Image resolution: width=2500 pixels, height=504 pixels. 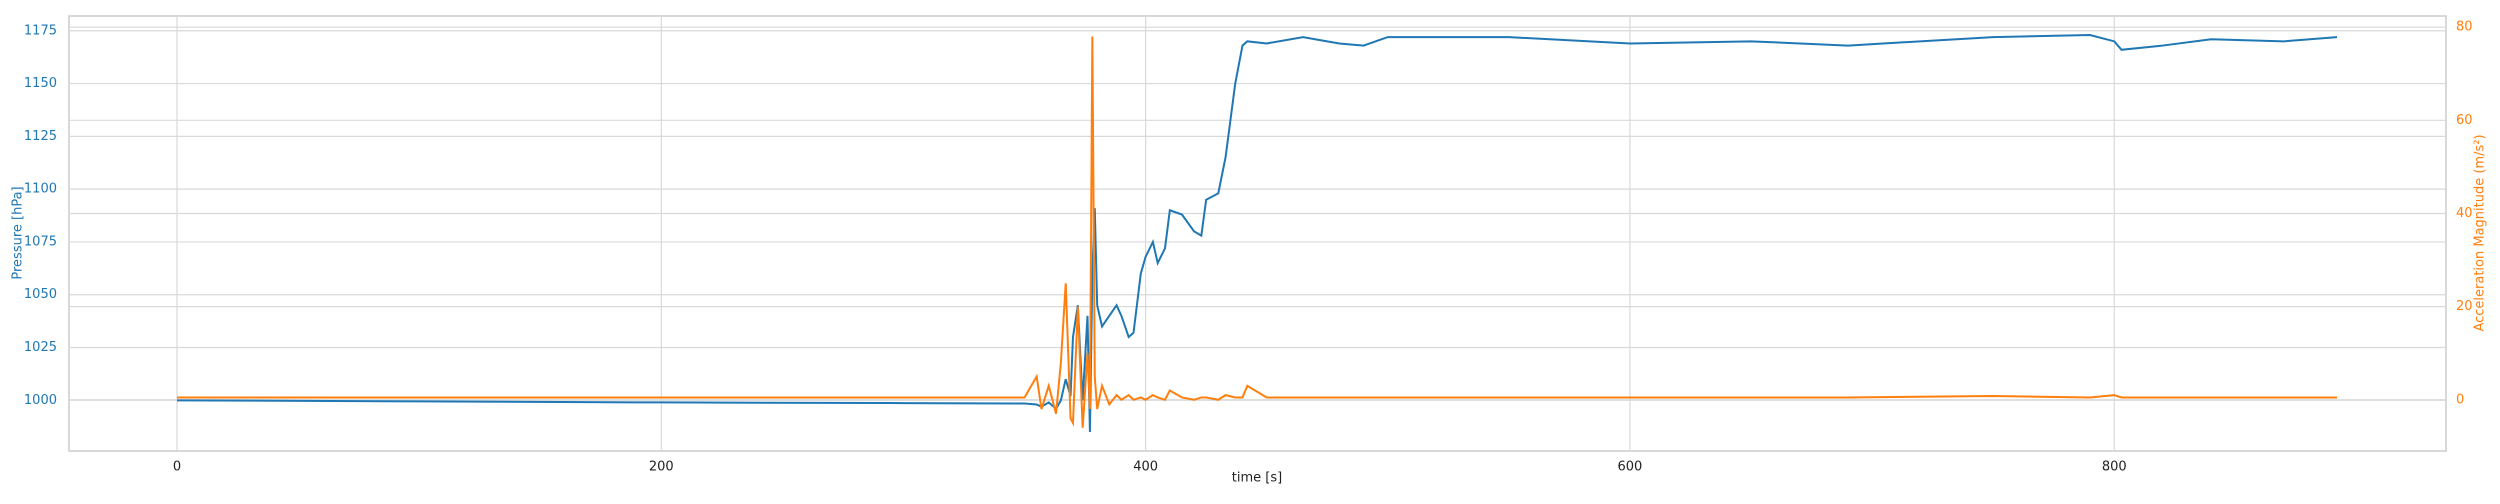 What do you see at coordinates (40, 400) in the screenshot?
I see `y-tick-label: 1000` at bounding box center [40, 400].